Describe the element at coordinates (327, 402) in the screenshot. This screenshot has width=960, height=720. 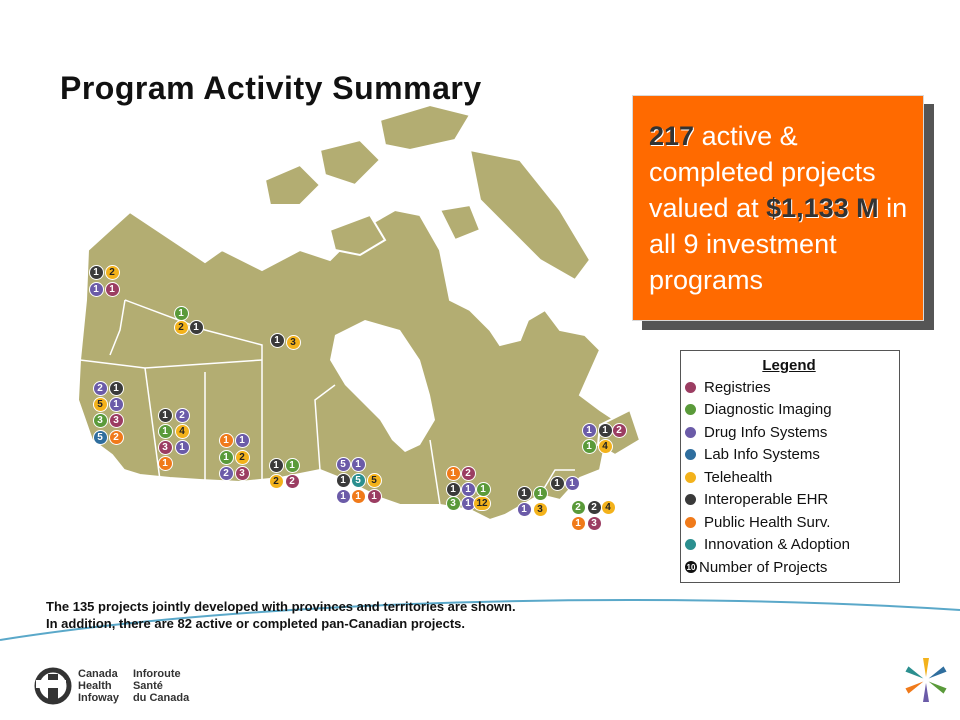
I see `province-borders` at that location.